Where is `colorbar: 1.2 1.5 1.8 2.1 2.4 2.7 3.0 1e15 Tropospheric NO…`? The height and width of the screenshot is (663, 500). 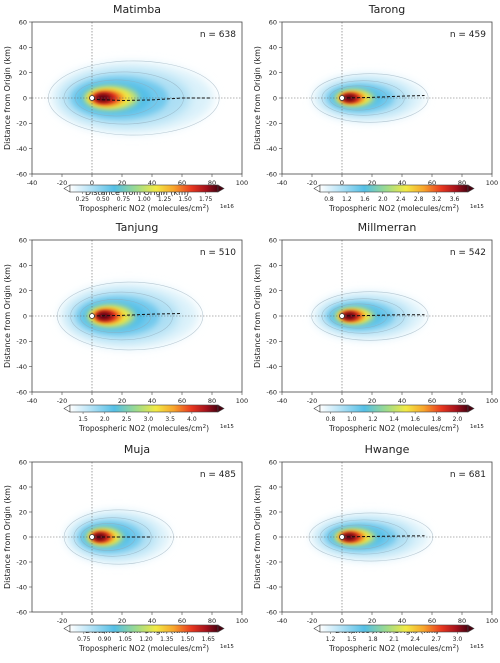
colorbar: 1.2 1.5 1.8 2.1 2.4 2.7 3.0 1e15 Tropospheric NO… is located at coordinates (398, 638).